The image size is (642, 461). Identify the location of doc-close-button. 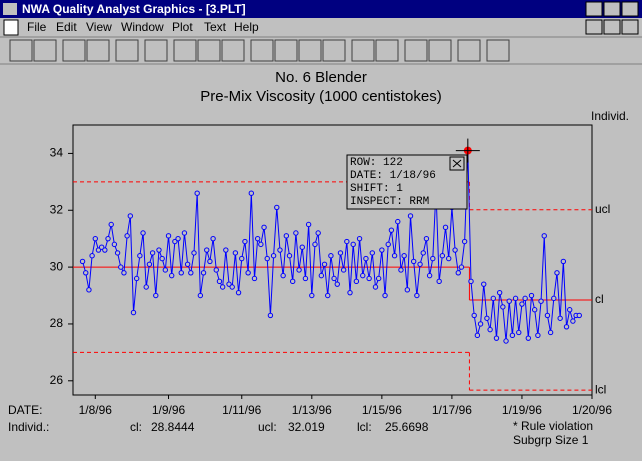
(630, 27).